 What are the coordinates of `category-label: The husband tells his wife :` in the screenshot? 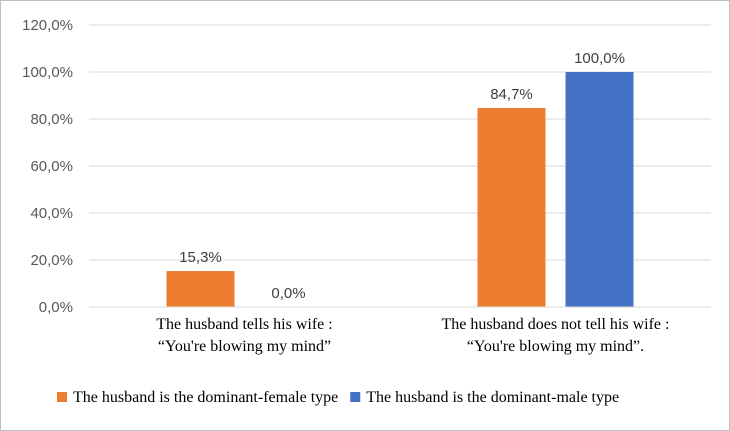 It's located at (244, 324).